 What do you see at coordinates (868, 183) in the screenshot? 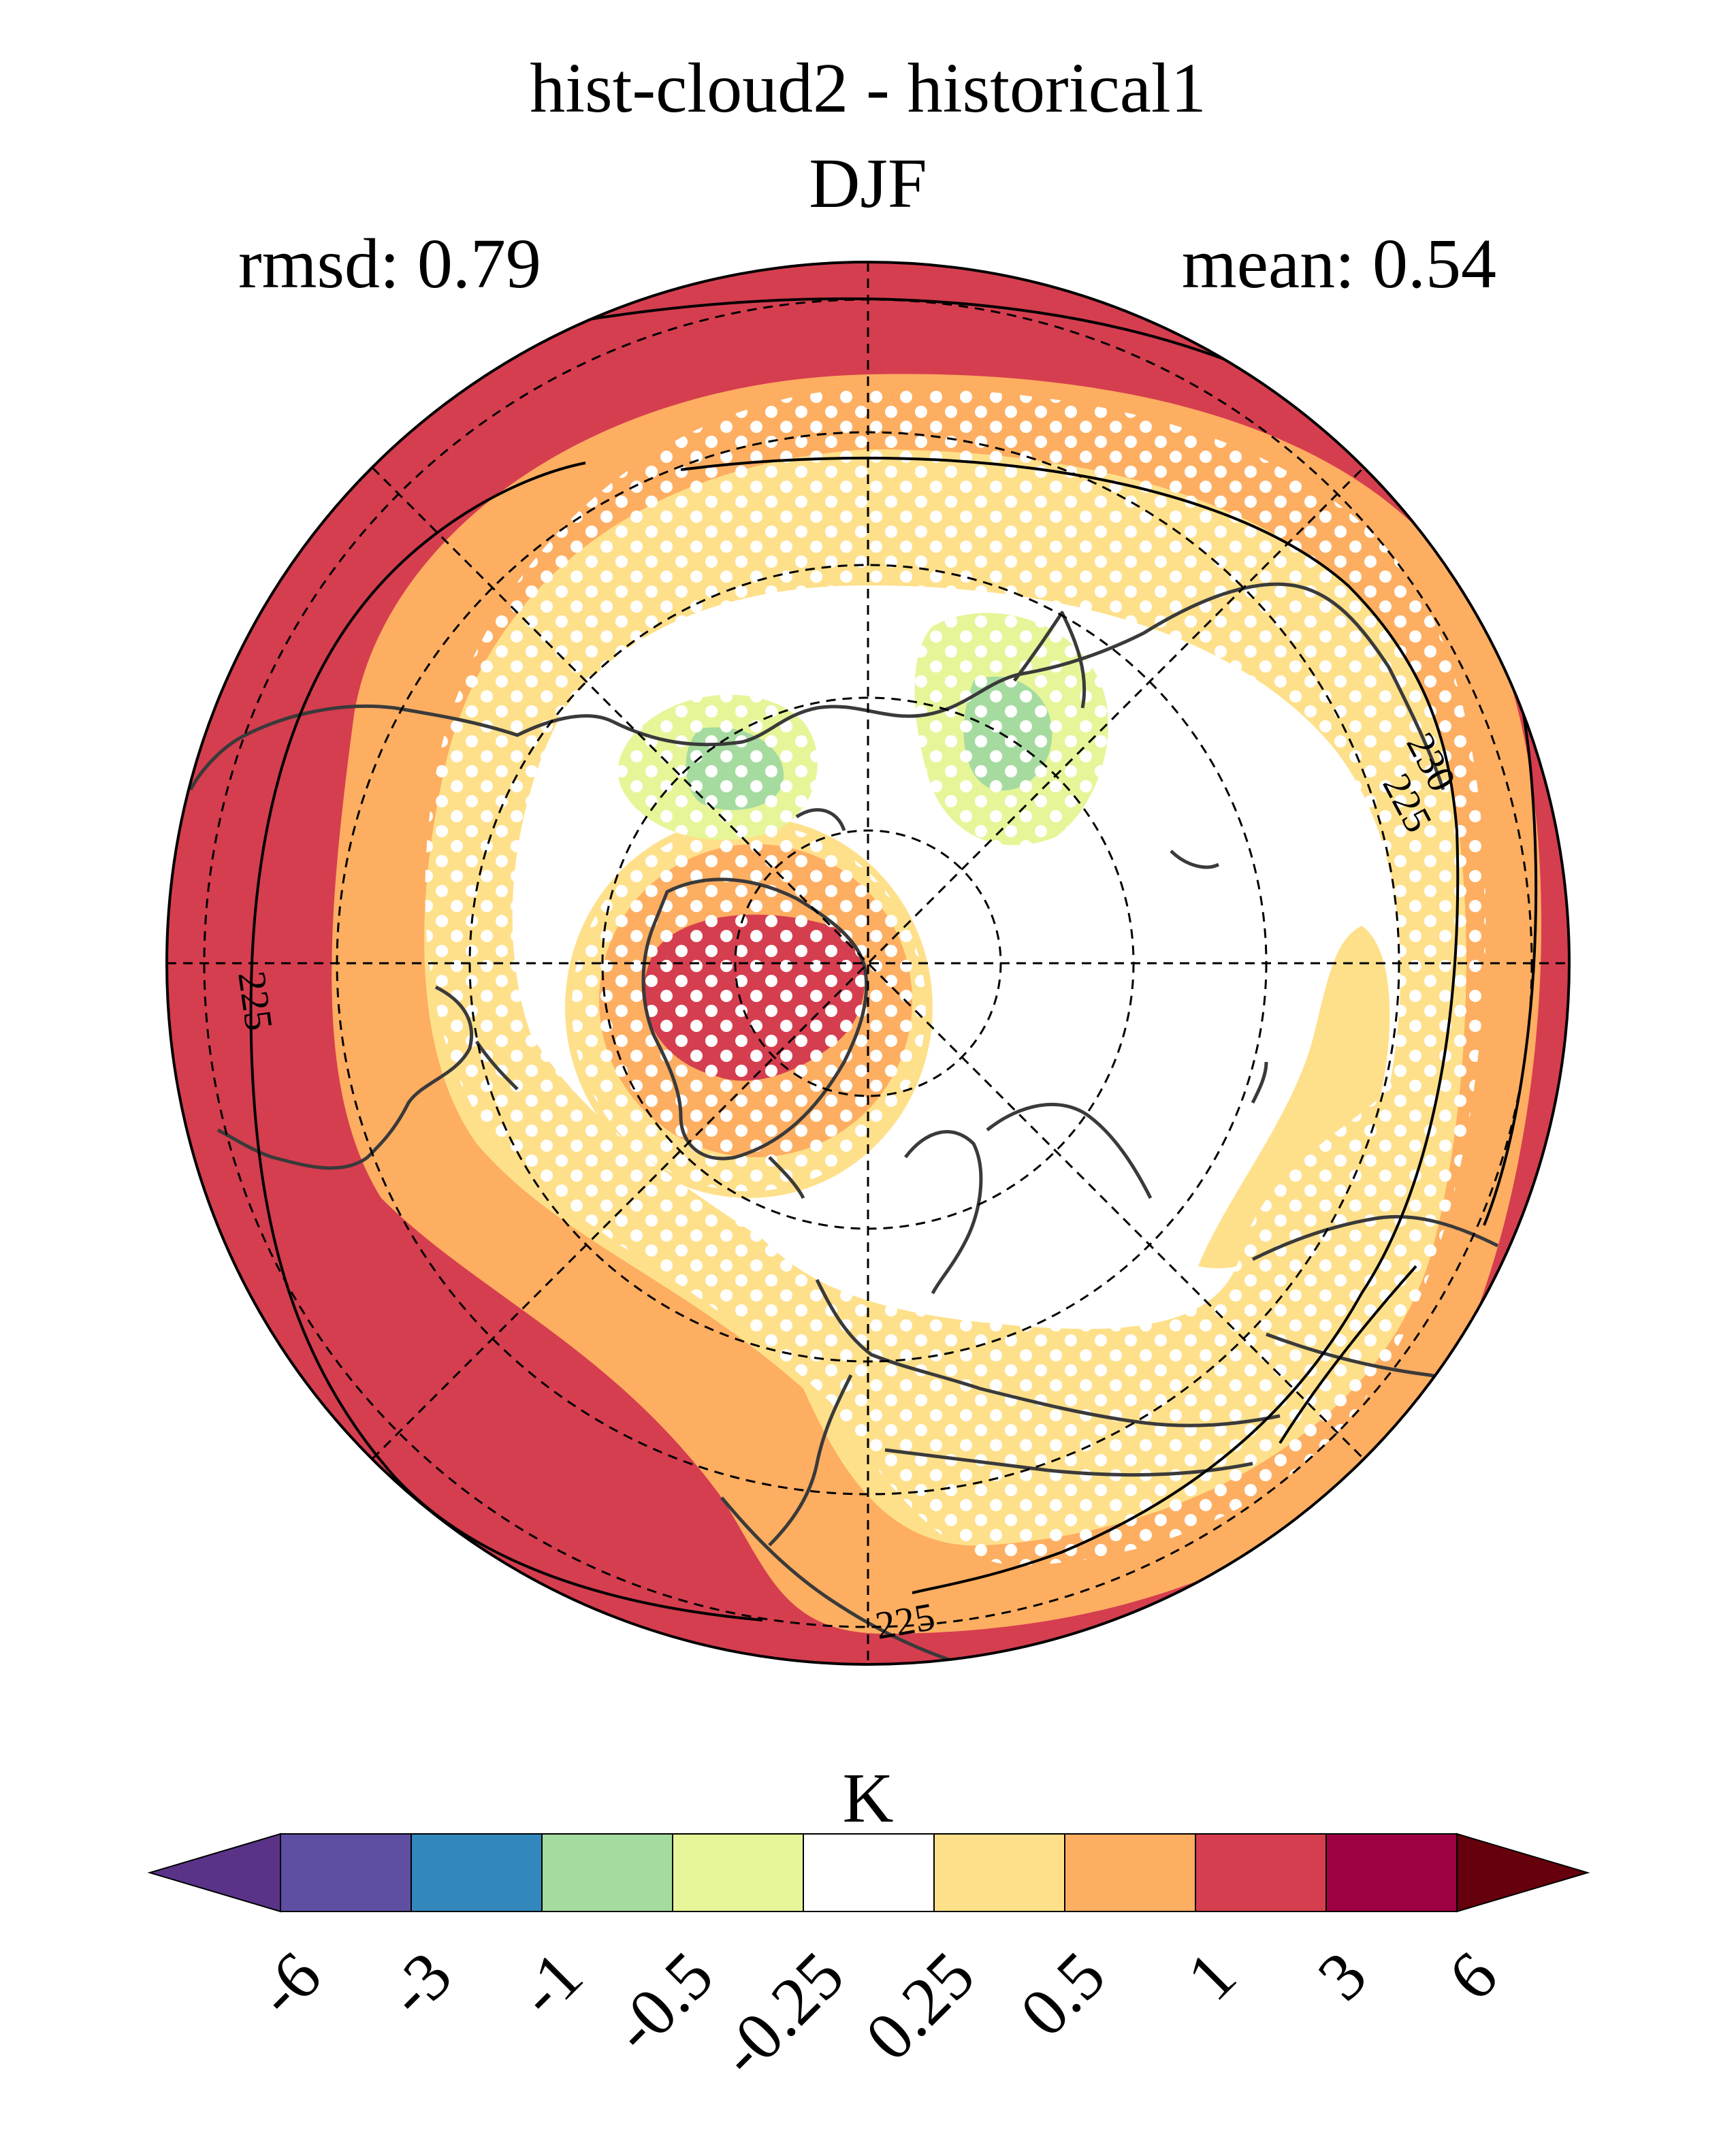
I see `season-label: DJF` at bounding box center [868, 183].